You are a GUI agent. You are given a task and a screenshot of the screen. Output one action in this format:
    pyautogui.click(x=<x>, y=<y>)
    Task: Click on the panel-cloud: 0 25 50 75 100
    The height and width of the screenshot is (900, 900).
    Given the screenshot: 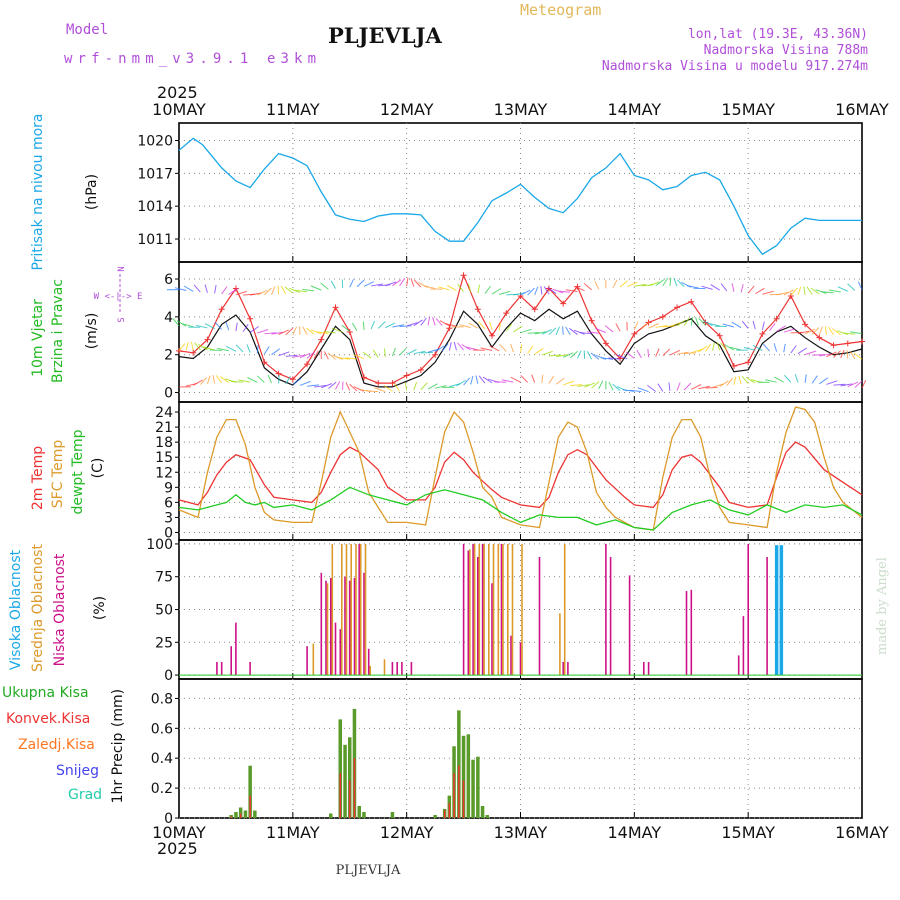 What is the action you would take?
    pyautogui.click(x=504, y=610)
    